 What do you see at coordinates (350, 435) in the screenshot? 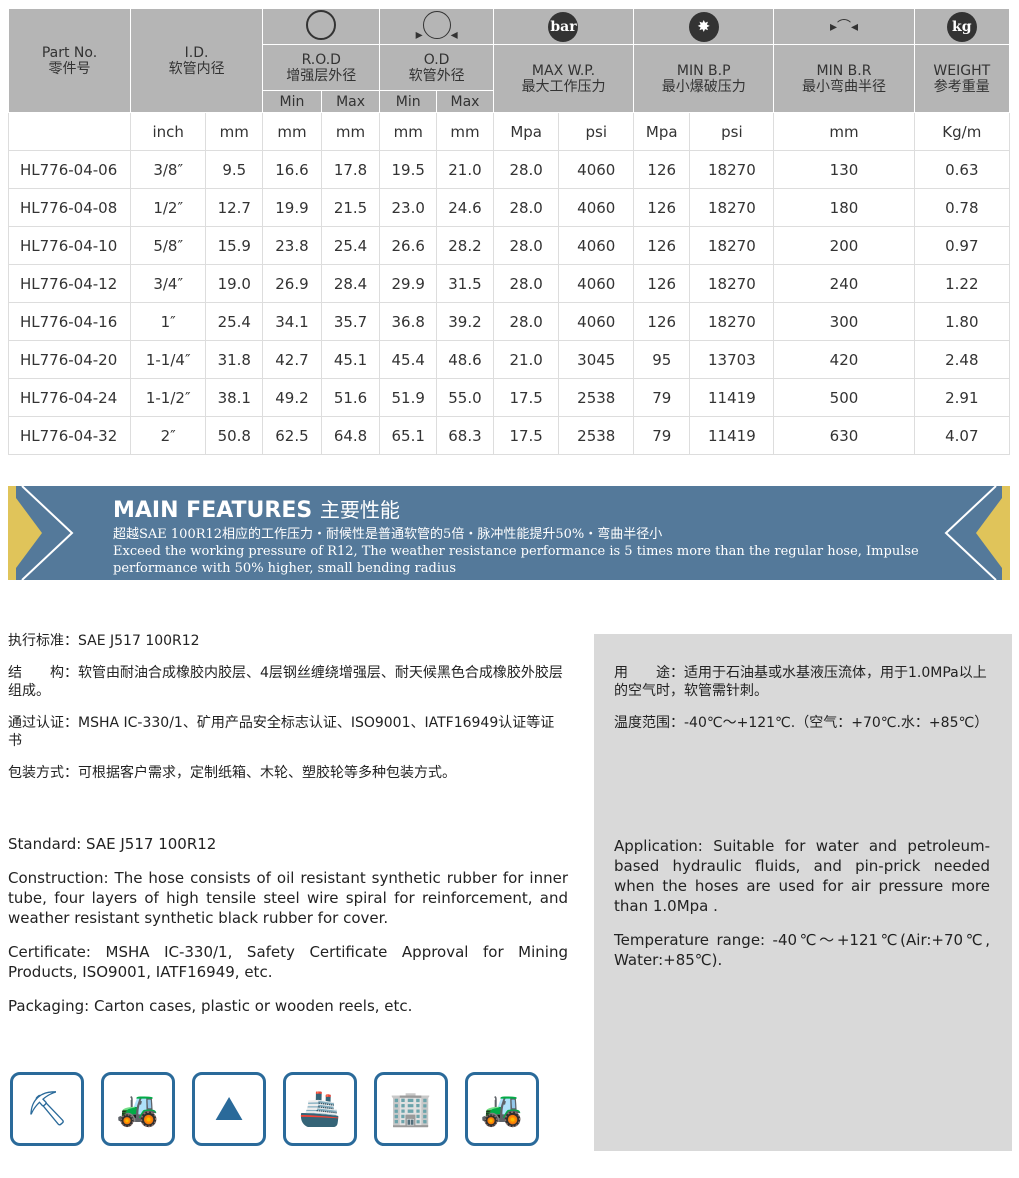
I see `table-cell: 64.8` at bounding box center [350, 435].